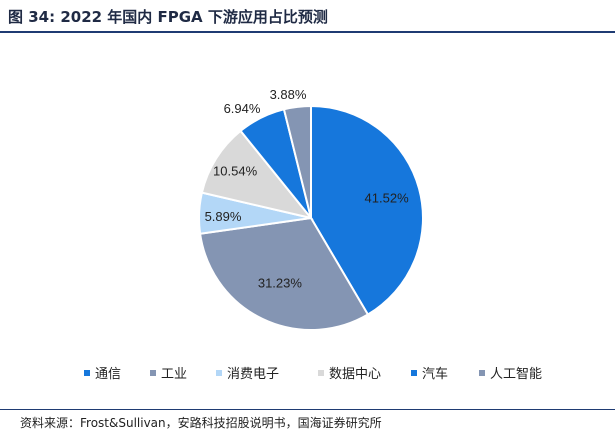 Image resolution: width=615 pixels, height=445 pixels. I want to click on chart-legend: 通信 工业 消费电子 数据中心 汽车 人工智能, so click(313, 374).